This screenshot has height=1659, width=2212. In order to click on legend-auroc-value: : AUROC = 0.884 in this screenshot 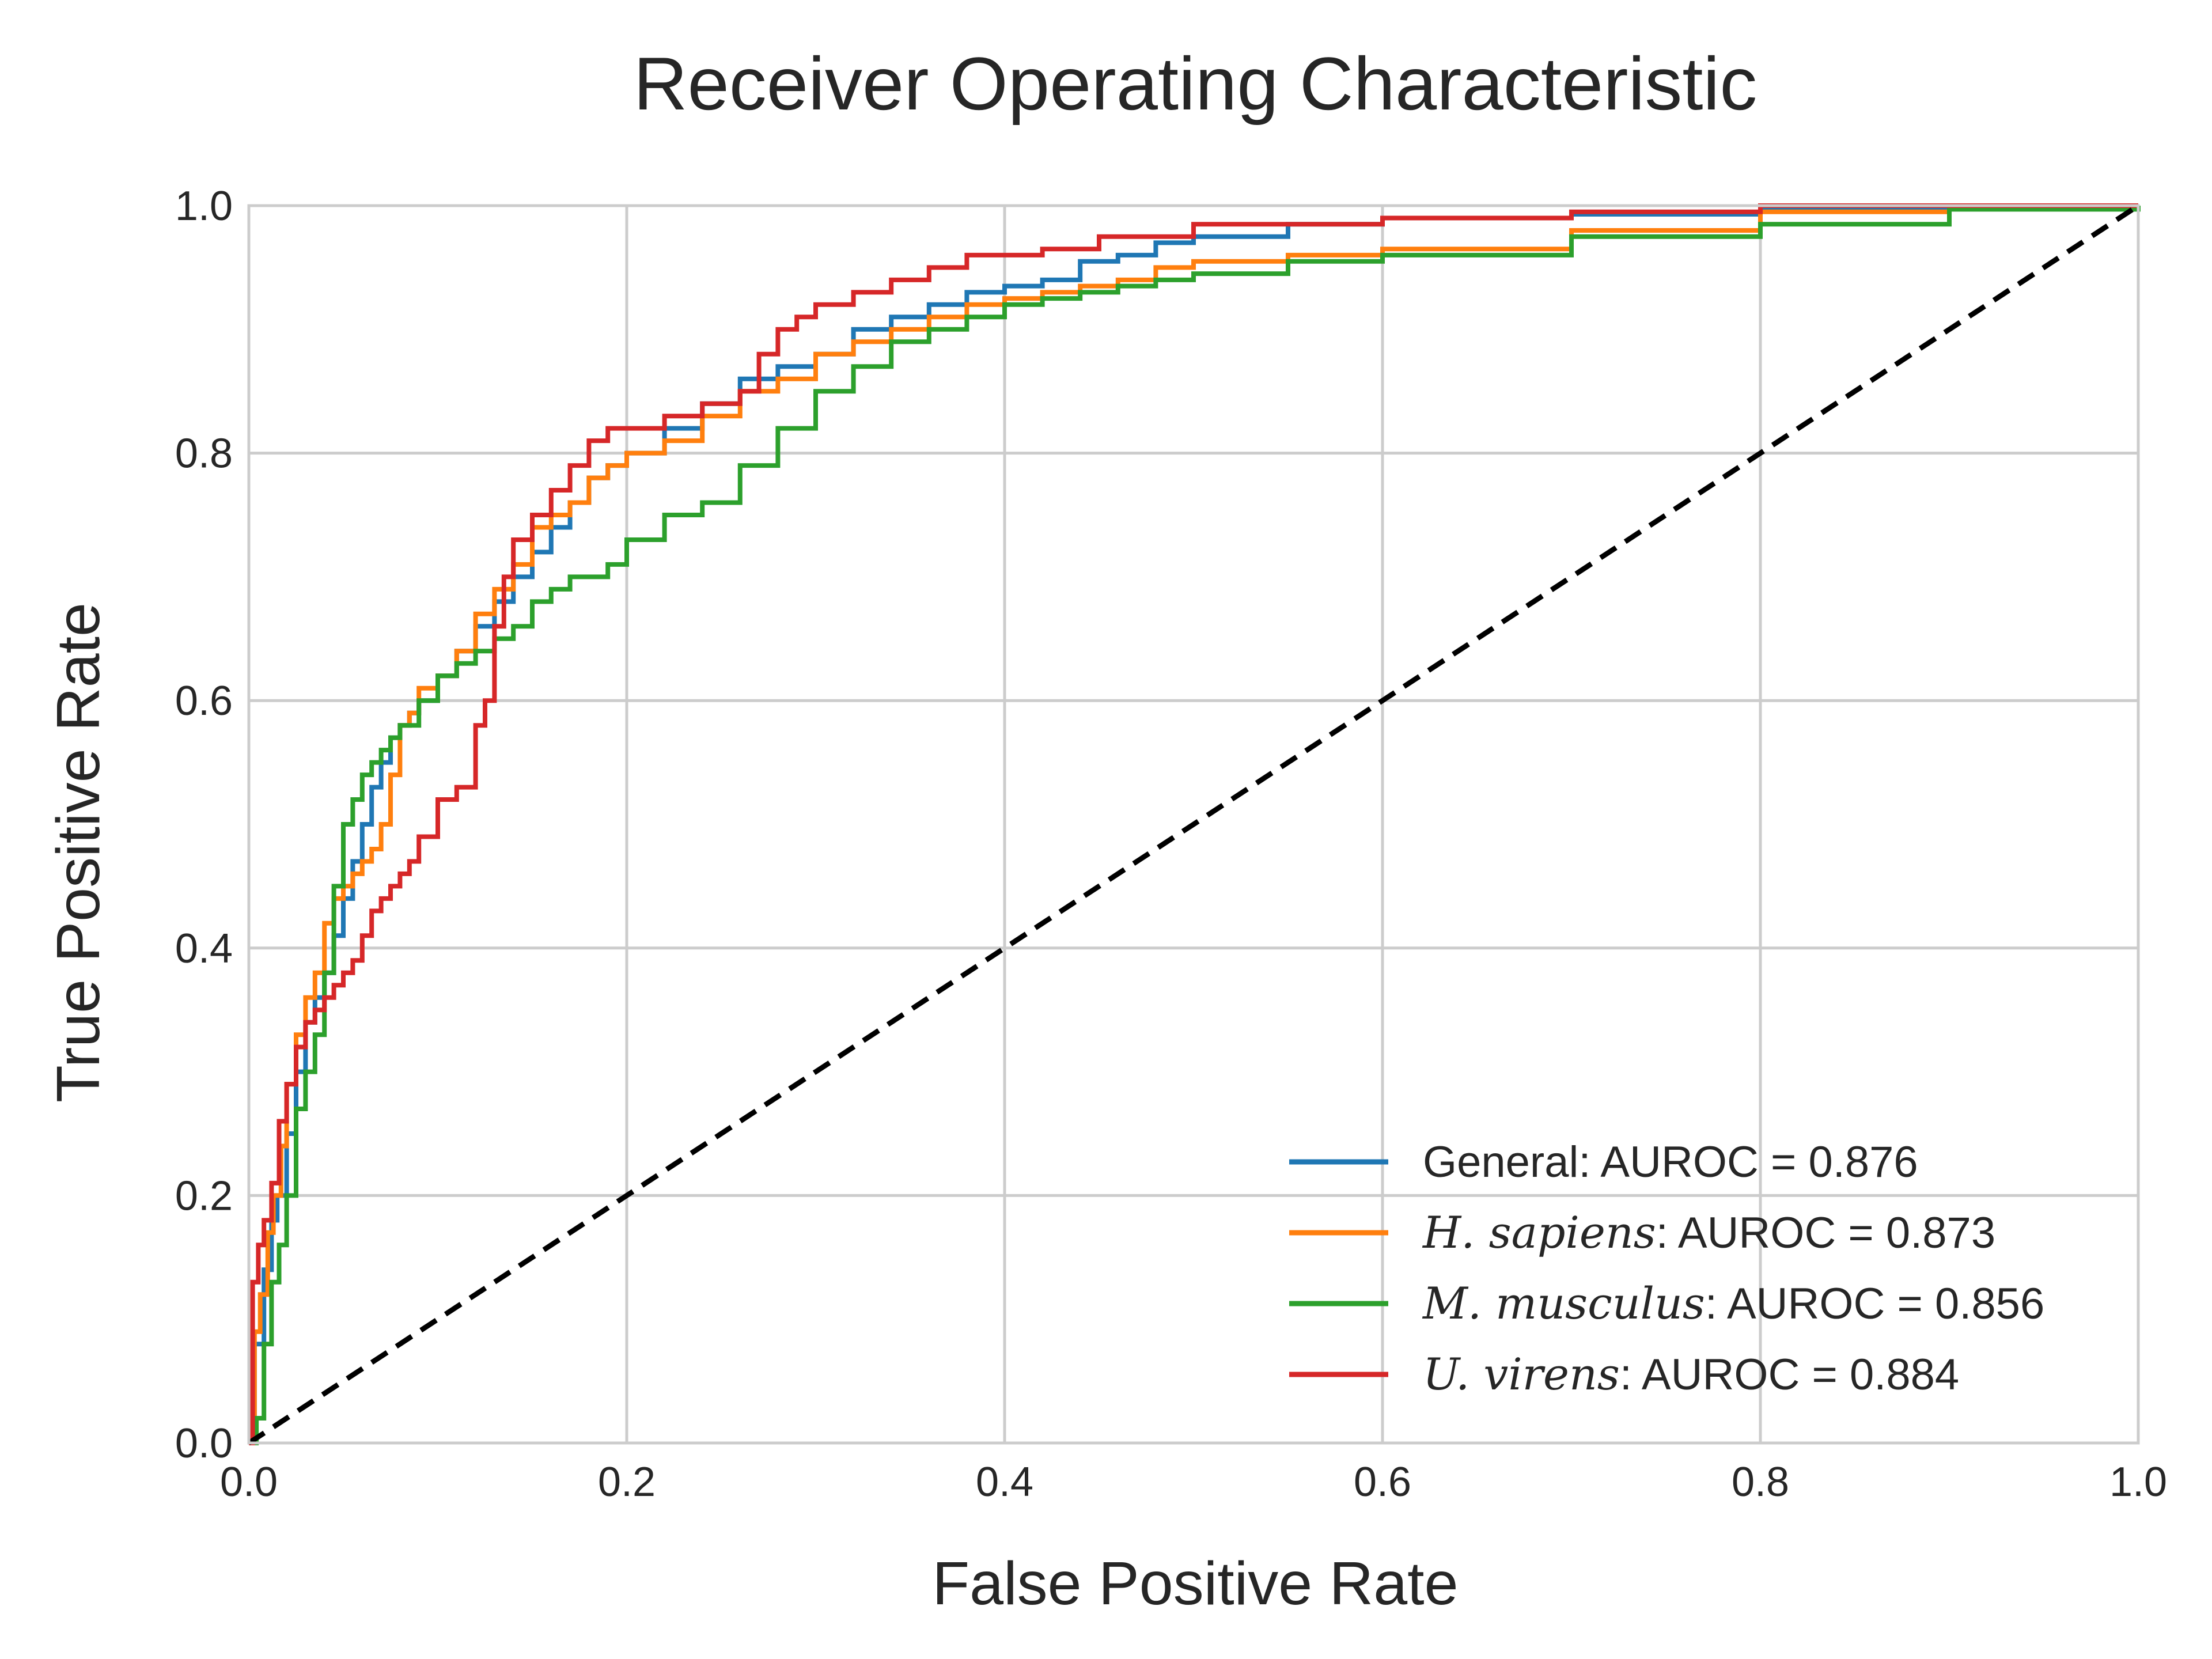, I will do `click(1789, 1374)`.